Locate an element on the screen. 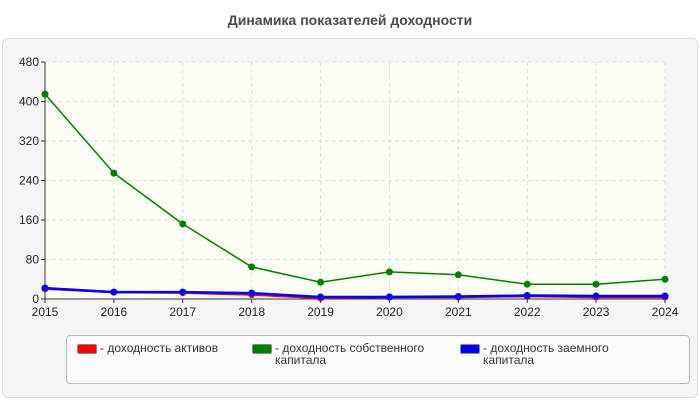 This screenshot has width=700, height=400. legend-item-debt: - доходность заемного капитала is located at coordinates (545, 354).